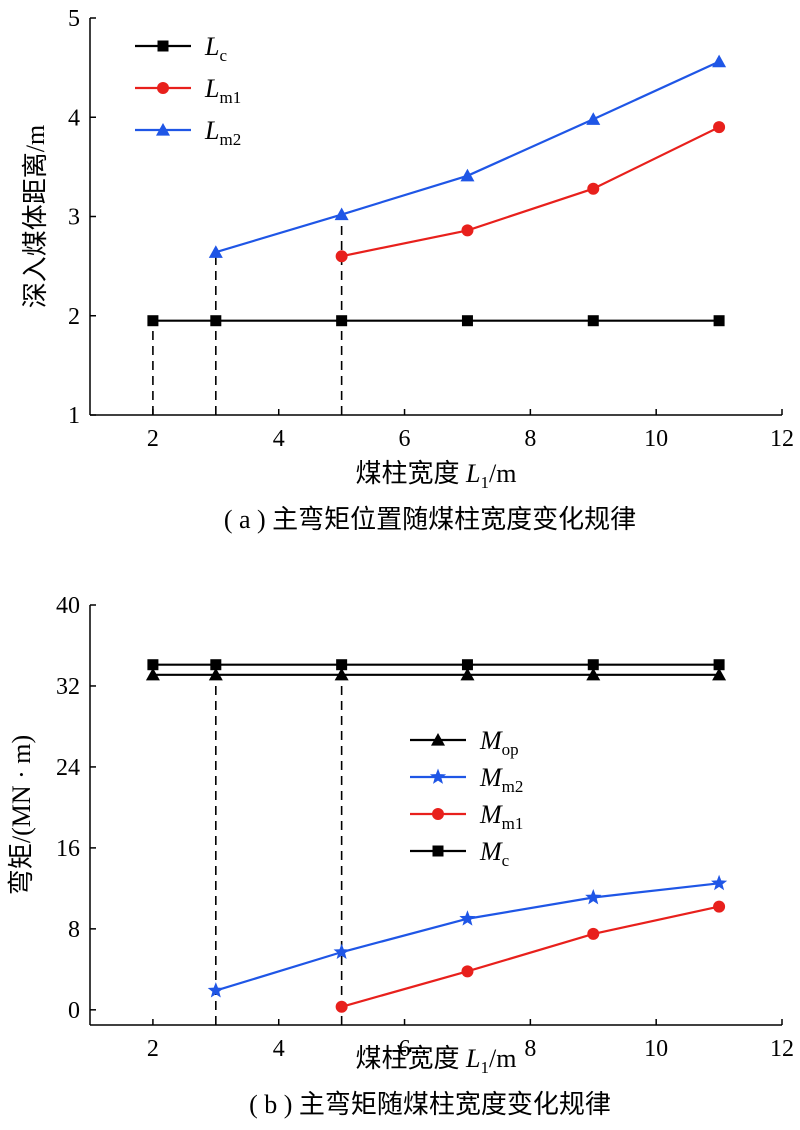 This screenshot has width=800, height=1130. What do you see at coordinates (181, 48) in the screenshot?
I see `legend-entry: Lc` at bounding box center [181, 48].